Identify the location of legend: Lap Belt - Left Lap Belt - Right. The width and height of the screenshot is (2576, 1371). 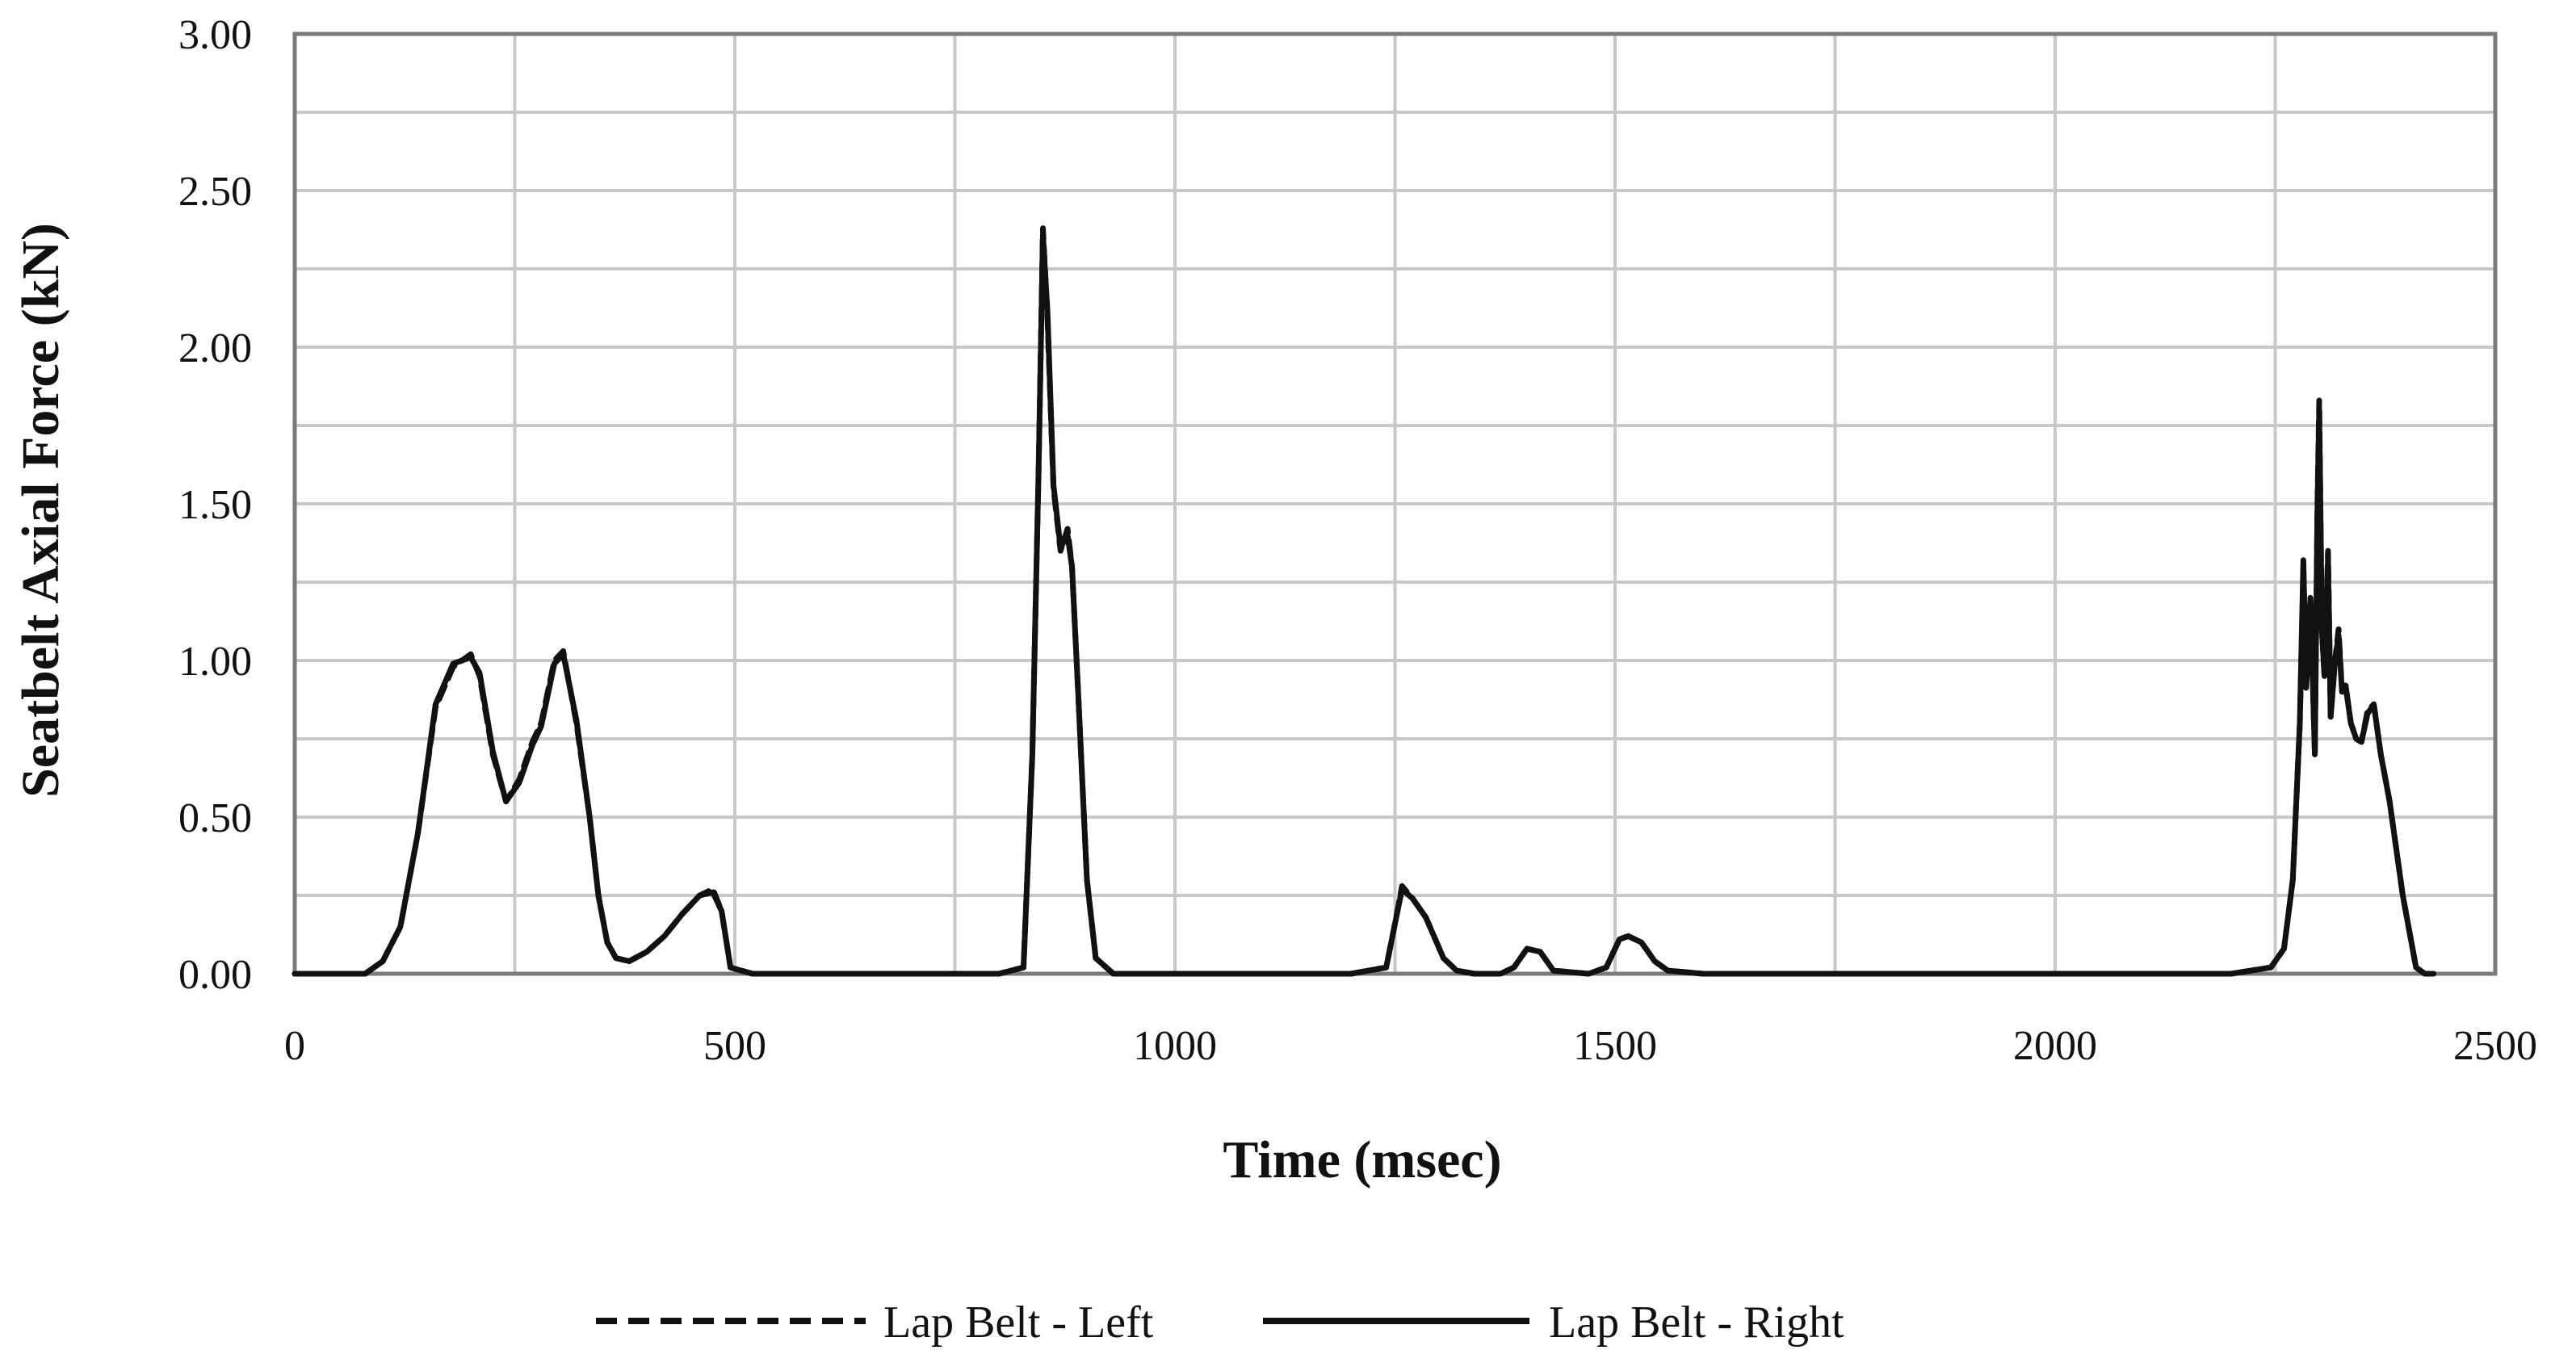
(1220, 1323).